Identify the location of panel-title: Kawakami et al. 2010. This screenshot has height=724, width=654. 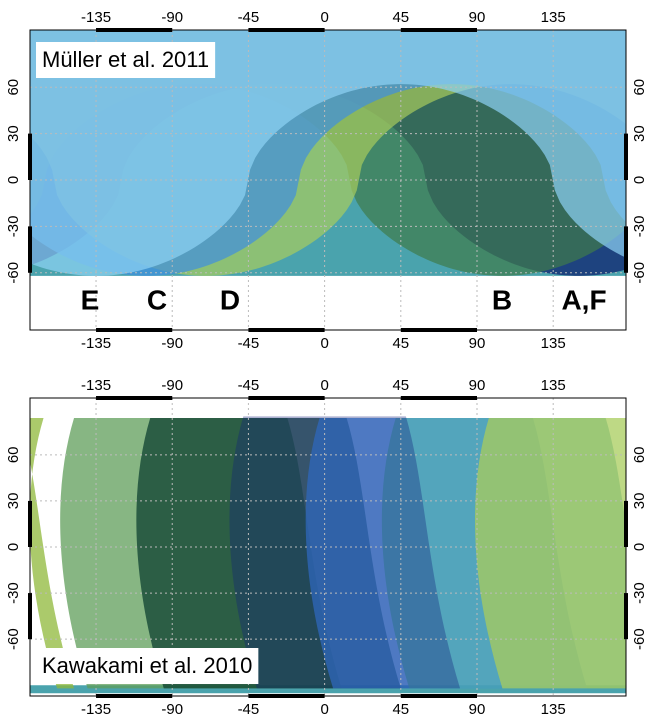
(147, 665).